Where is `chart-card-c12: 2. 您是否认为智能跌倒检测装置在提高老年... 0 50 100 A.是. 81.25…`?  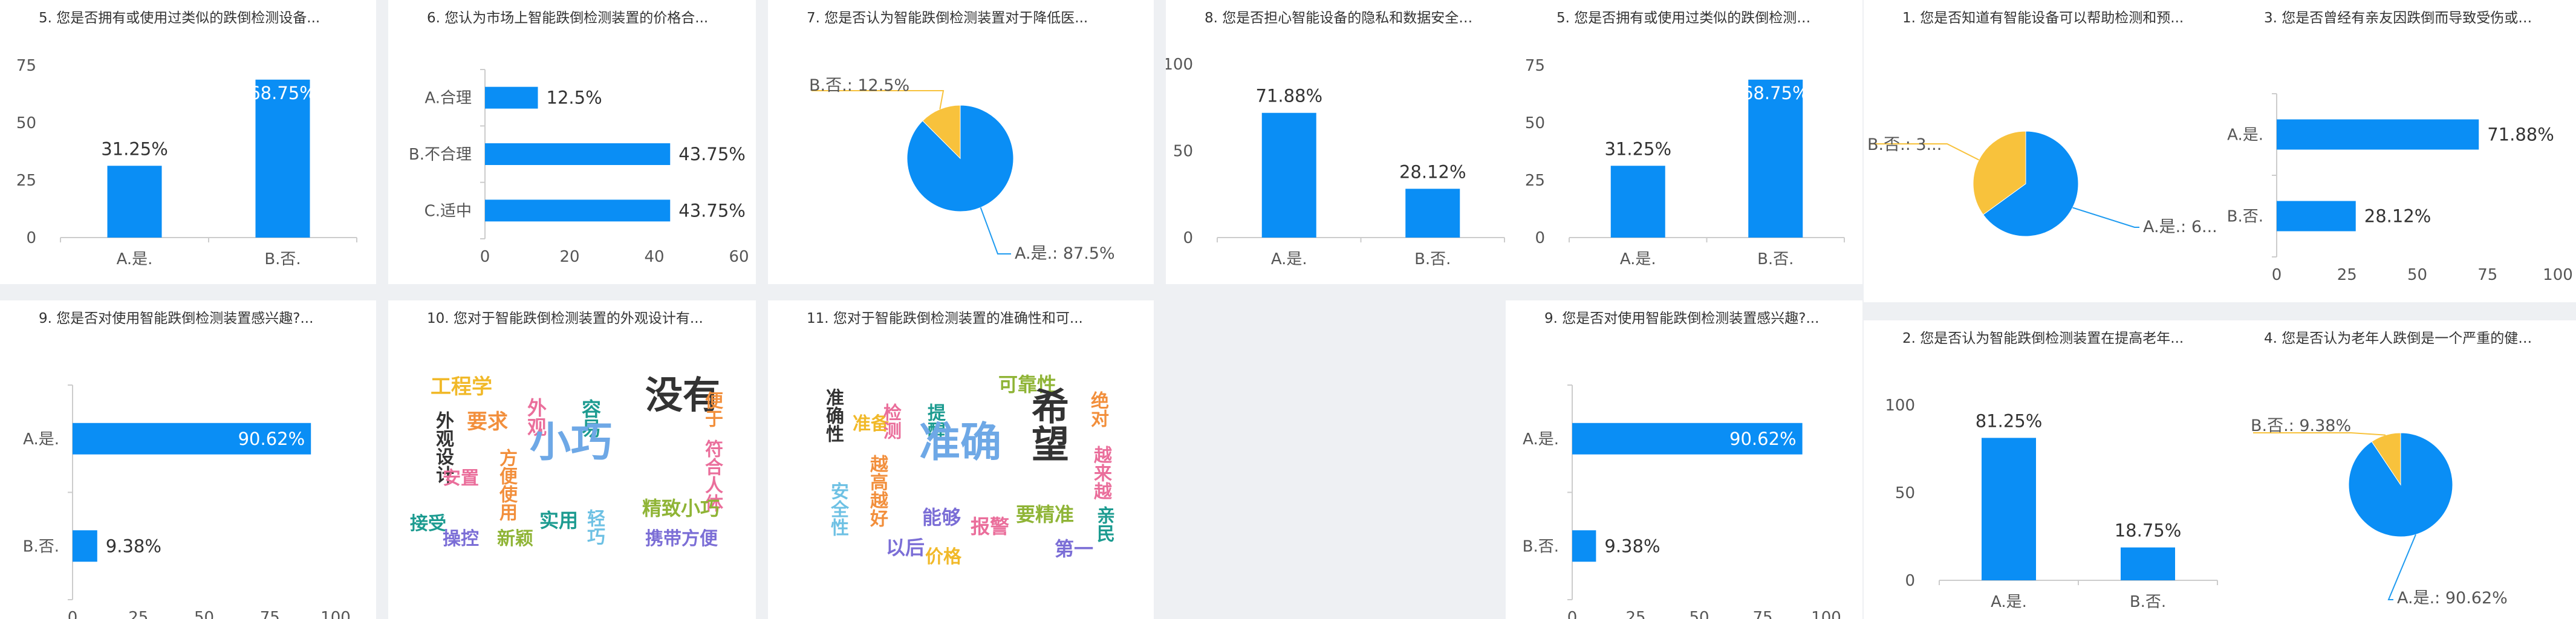
chart-card-c12: 2. 您是否认为智能跌倒检测装置在提高老年... 0 50 100 A.是. 81.25… is located at coordinates (2045, 469).